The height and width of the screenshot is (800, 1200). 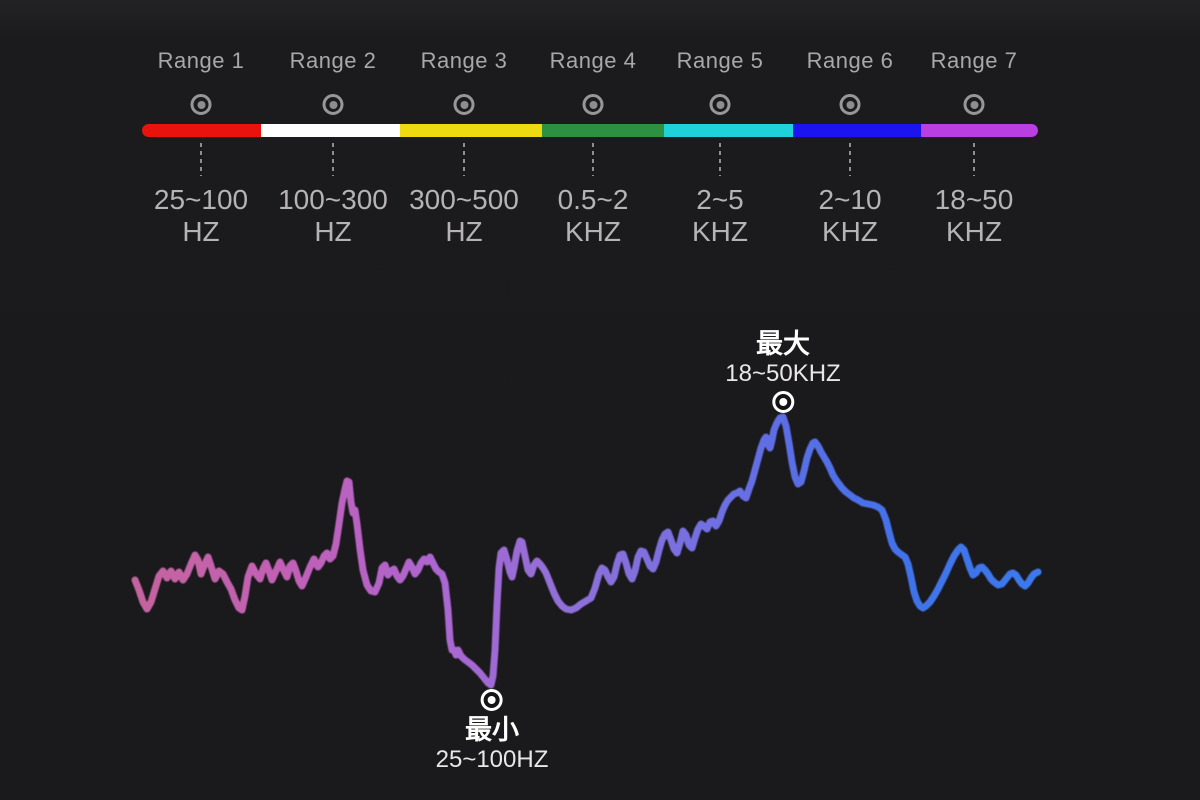 I want to click on frequency-value: 100~300, so click(x=333, y=199).